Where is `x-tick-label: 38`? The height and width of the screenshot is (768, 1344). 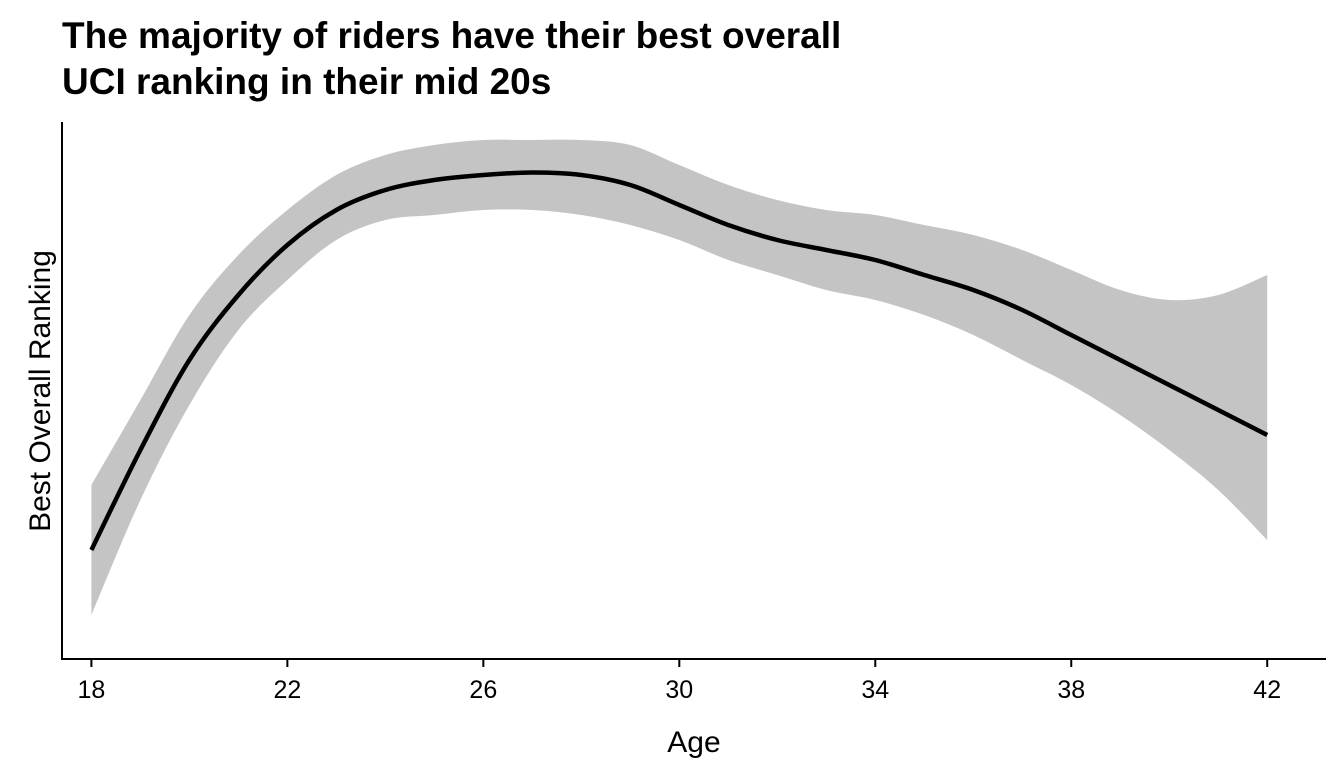
x-tick-label: 38 is located at coordinates (1071, 690).